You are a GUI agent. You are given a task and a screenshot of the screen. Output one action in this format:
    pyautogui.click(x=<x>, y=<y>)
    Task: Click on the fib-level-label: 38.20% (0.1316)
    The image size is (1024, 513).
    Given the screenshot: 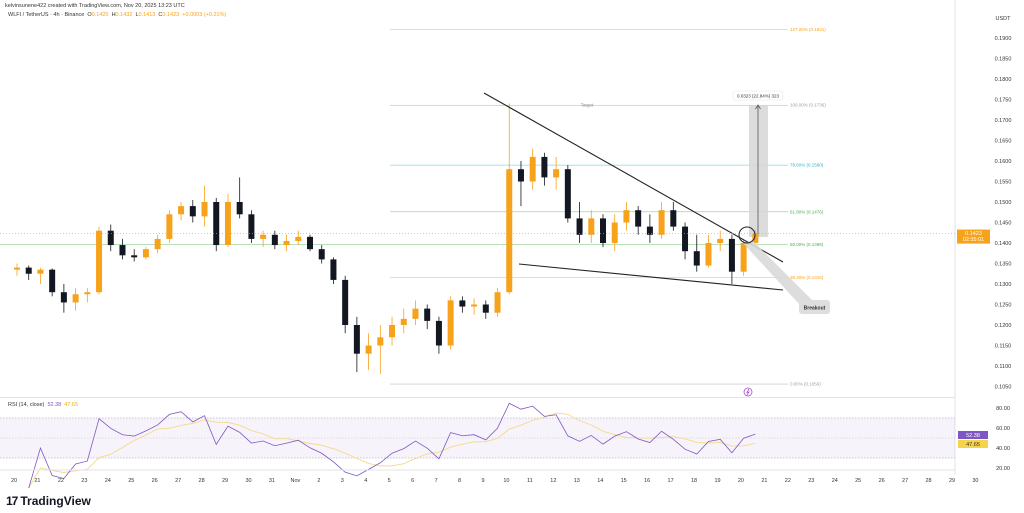 What is the action you would take?
    pyautogui.click(x=807, y=277)
    